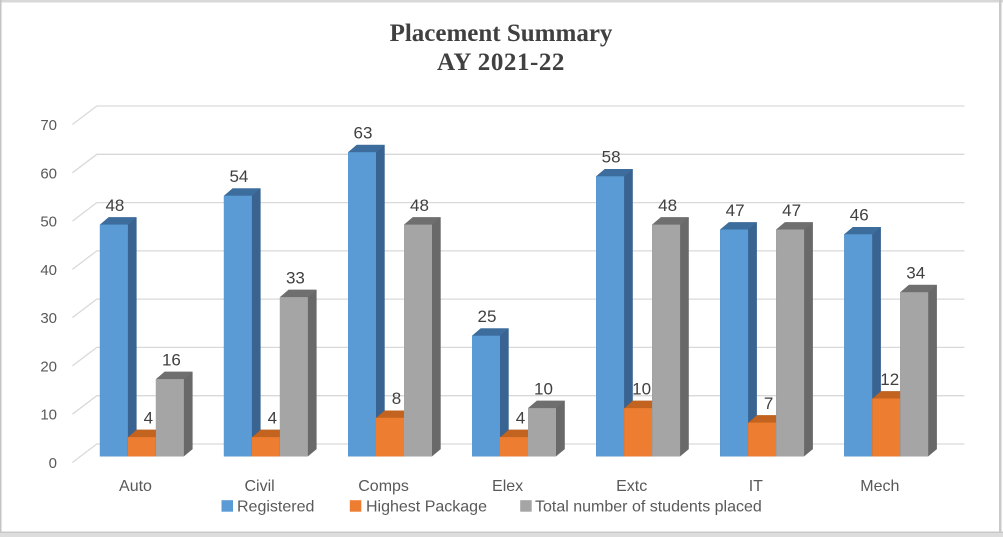  Describe the element at coordinates (135, 486) in the screenshot. I see `svg-text: Auto` at that location.